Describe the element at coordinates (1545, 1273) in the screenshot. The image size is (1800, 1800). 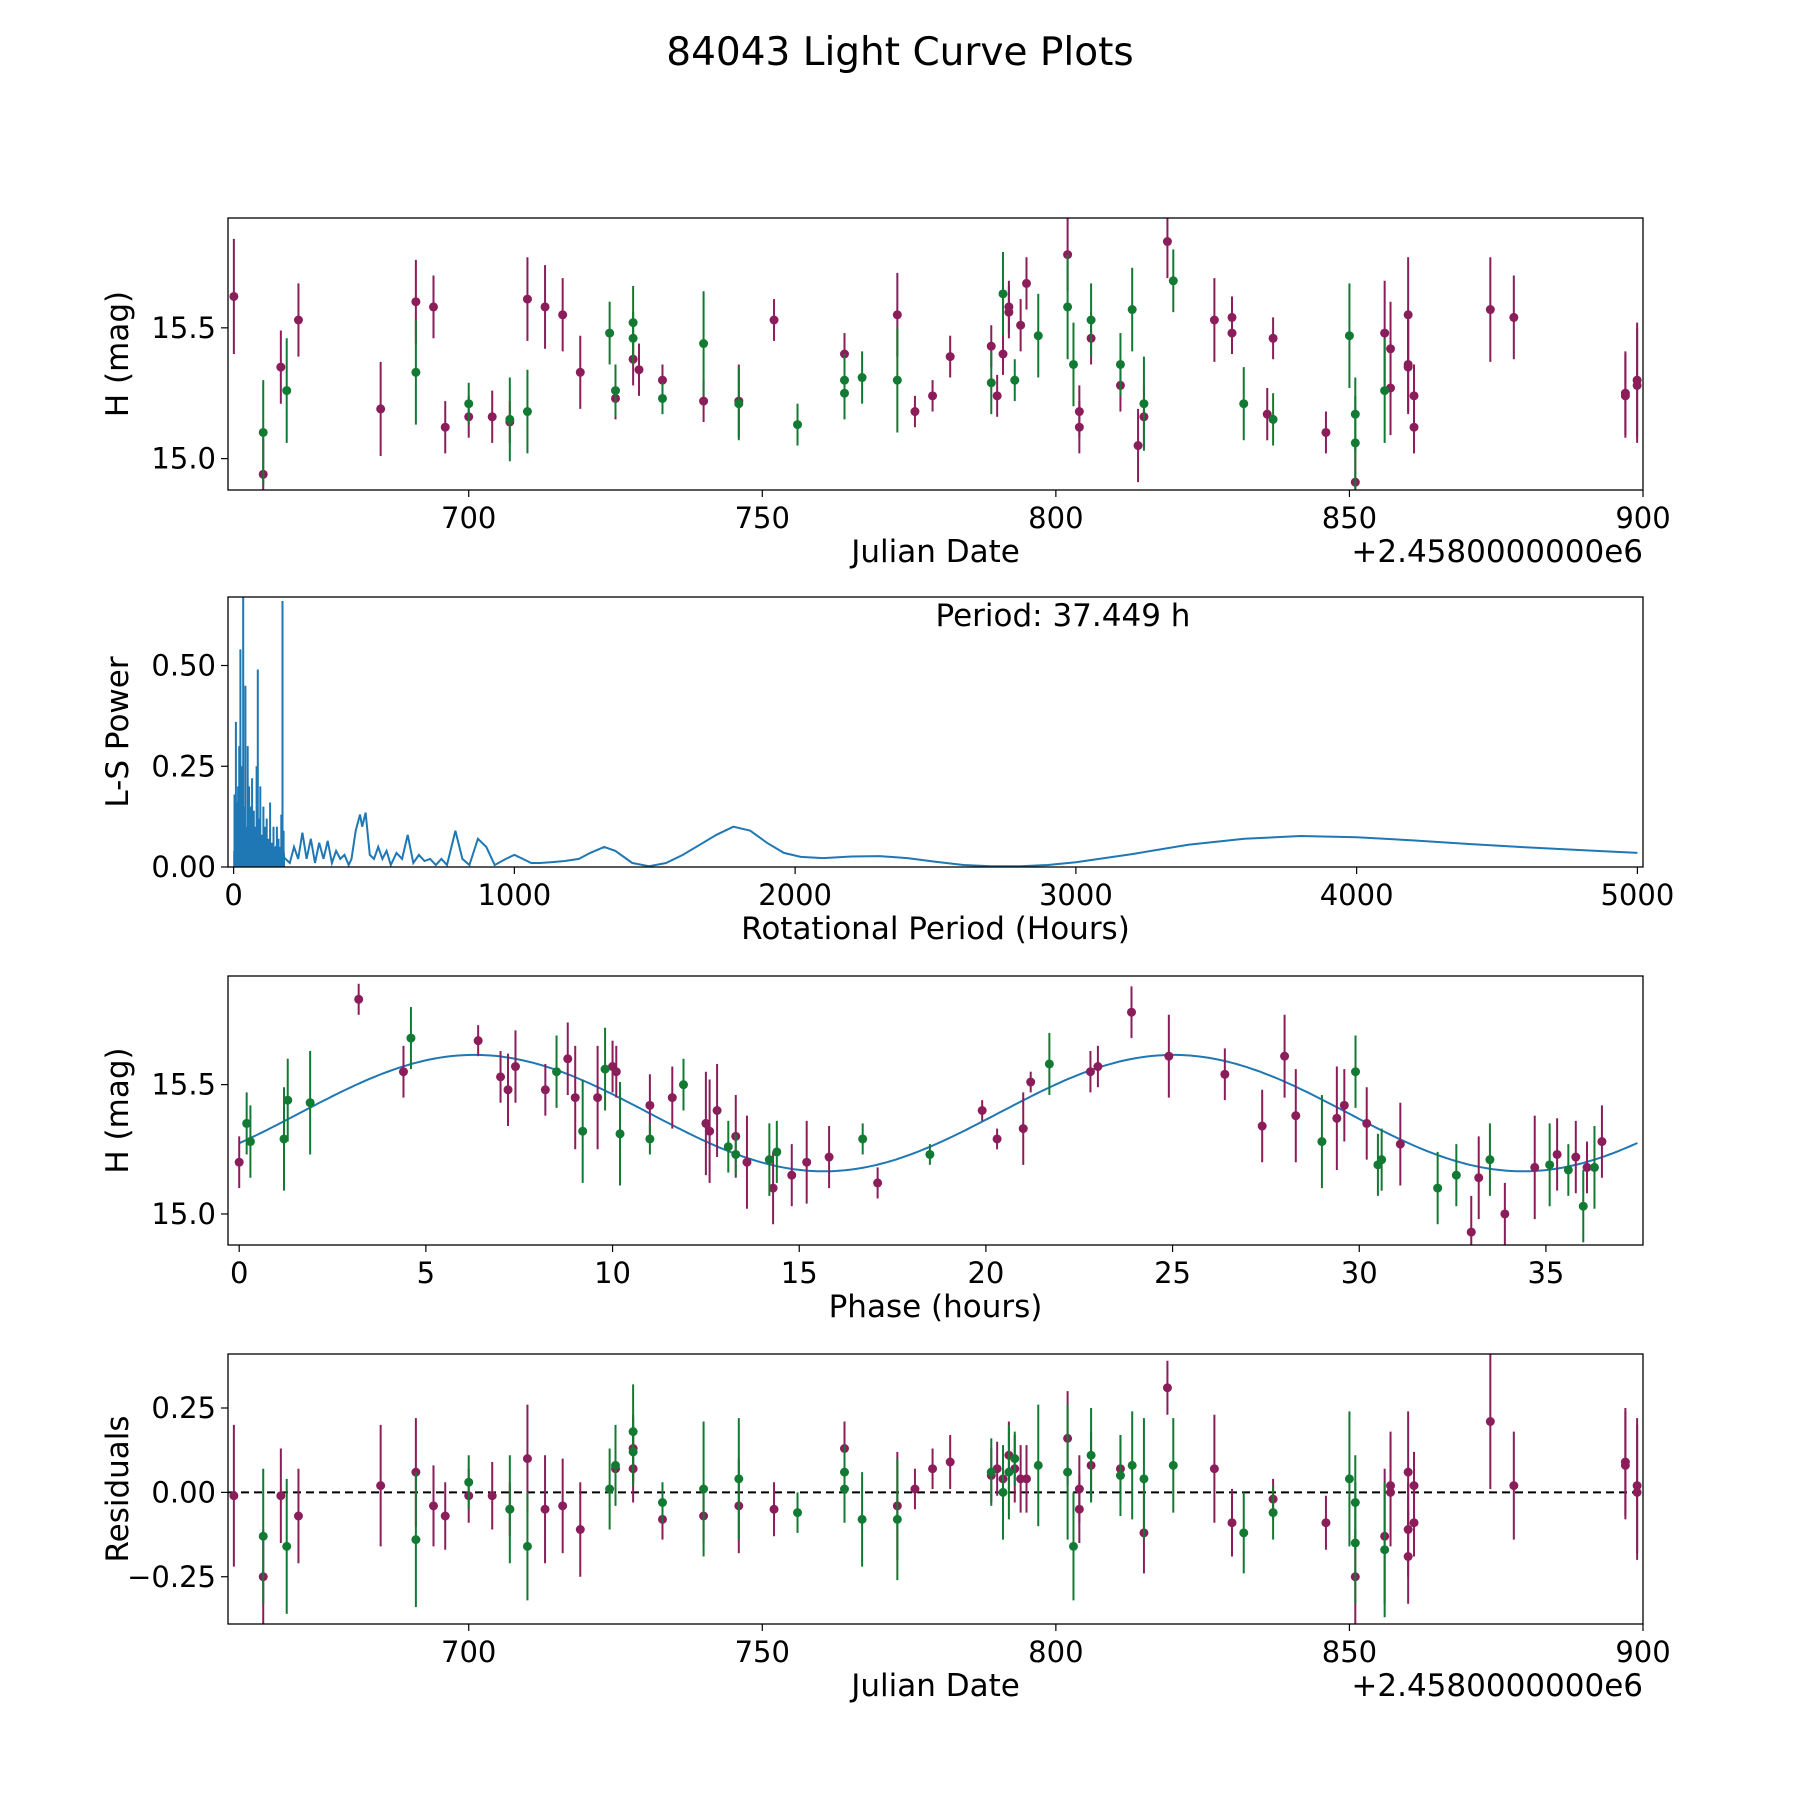
I see `x-tick-label: 35` at that location.